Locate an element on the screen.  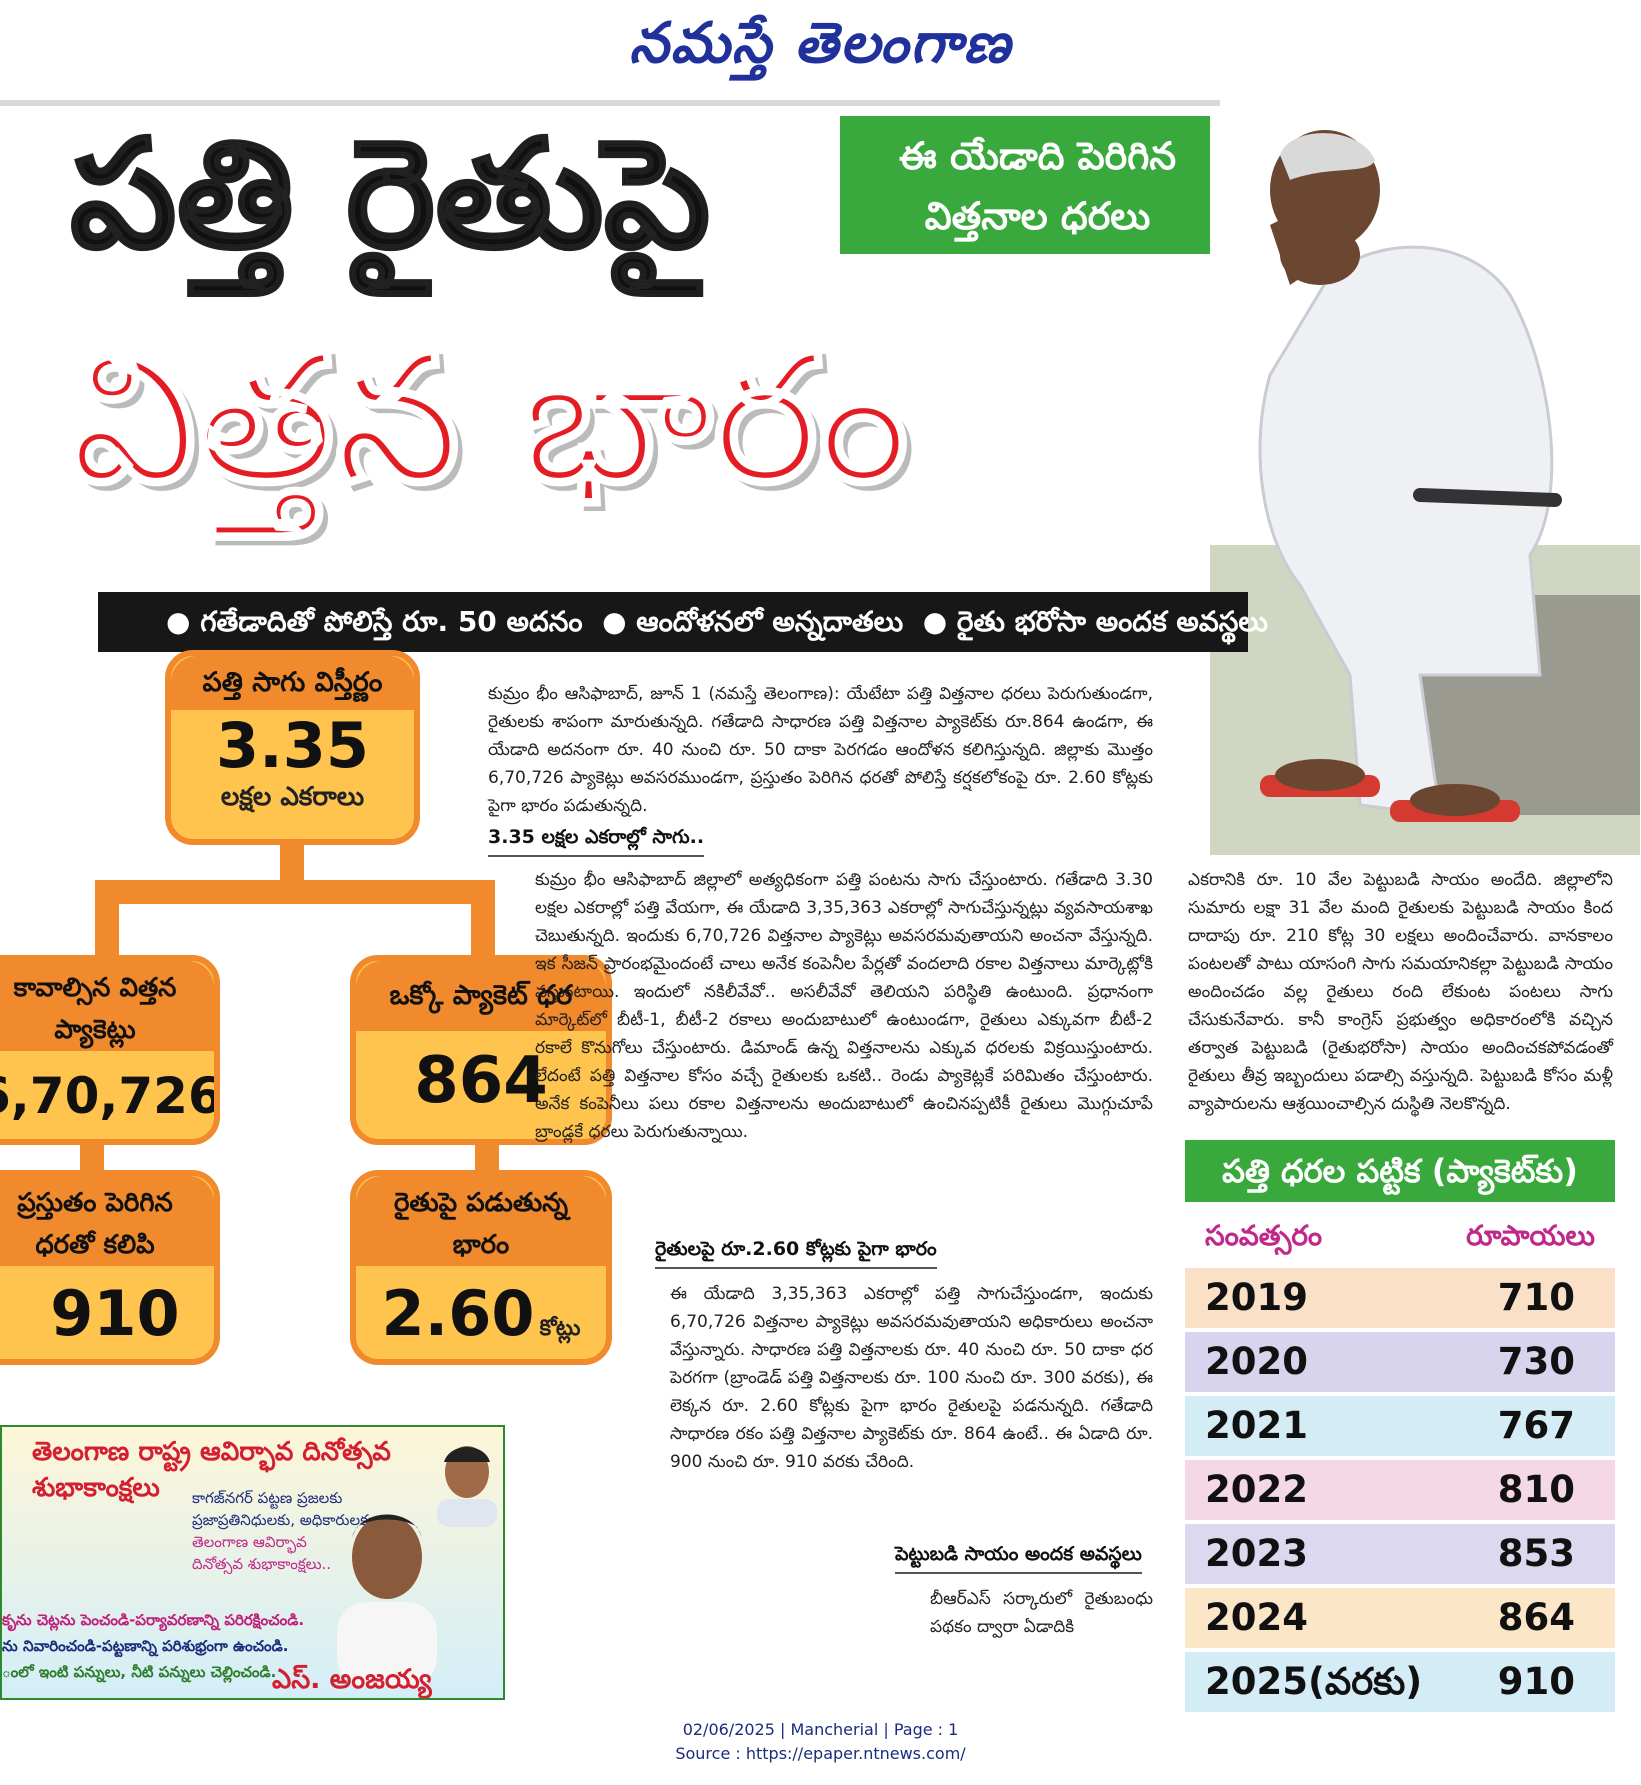
row-year: 2024 is located at coordinates (1256, 1617).